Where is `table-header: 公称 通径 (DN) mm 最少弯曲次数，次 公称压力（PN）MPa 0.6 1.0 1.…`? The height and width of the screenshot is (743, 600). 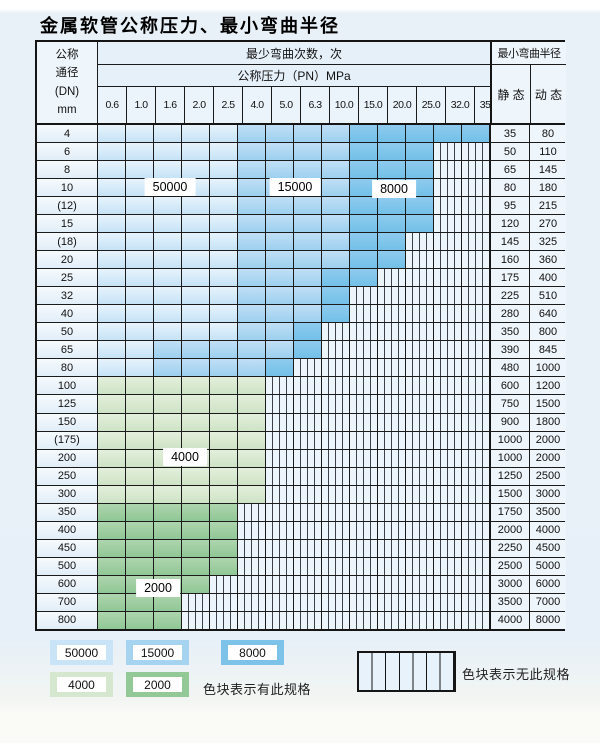
table-header: 公称 通径 (DN) mm 最少弯曲次数，次 公称压力（PN）MPa 0.6 1.0 1.… is located at coordinates (301, 83).